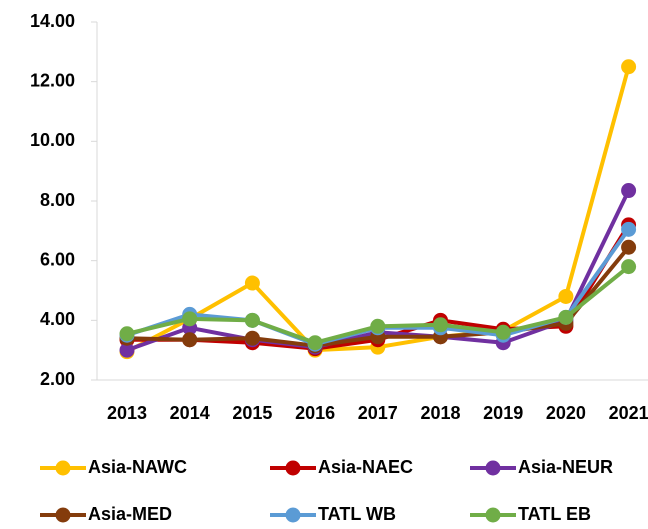 The image size is (648, 529). What do you see at coordinates (52, 21) in the screenshot?
I see `y-tick-label: 14.00` at bounding box center [52, 21].